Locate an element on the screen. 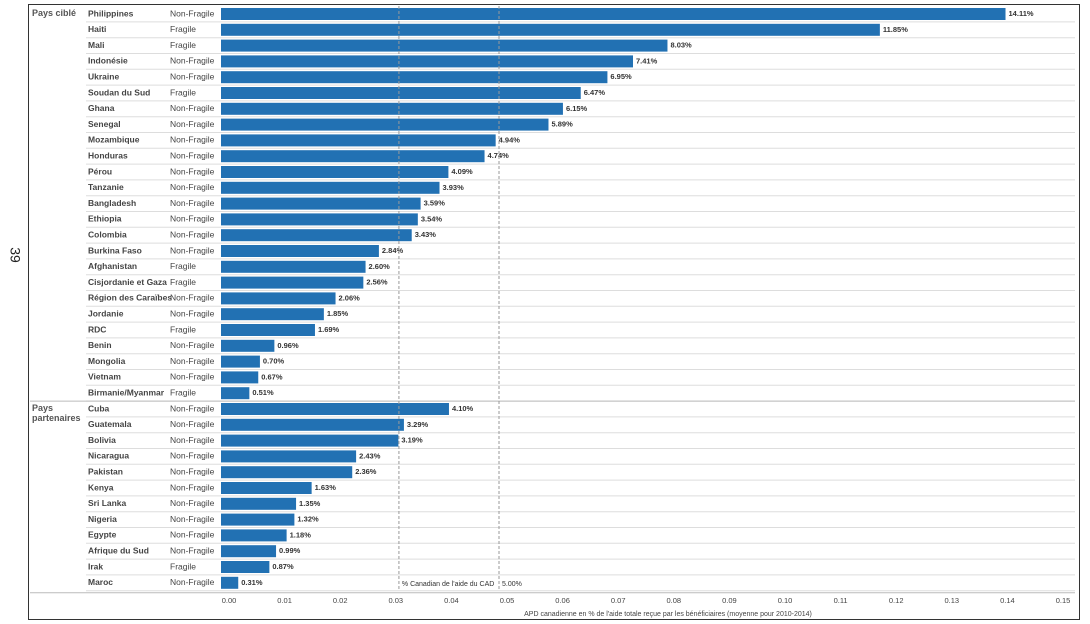 The width and height of the screenshot is (1090, 624). value-label: 1.35% is located at coordinates (310, 503).